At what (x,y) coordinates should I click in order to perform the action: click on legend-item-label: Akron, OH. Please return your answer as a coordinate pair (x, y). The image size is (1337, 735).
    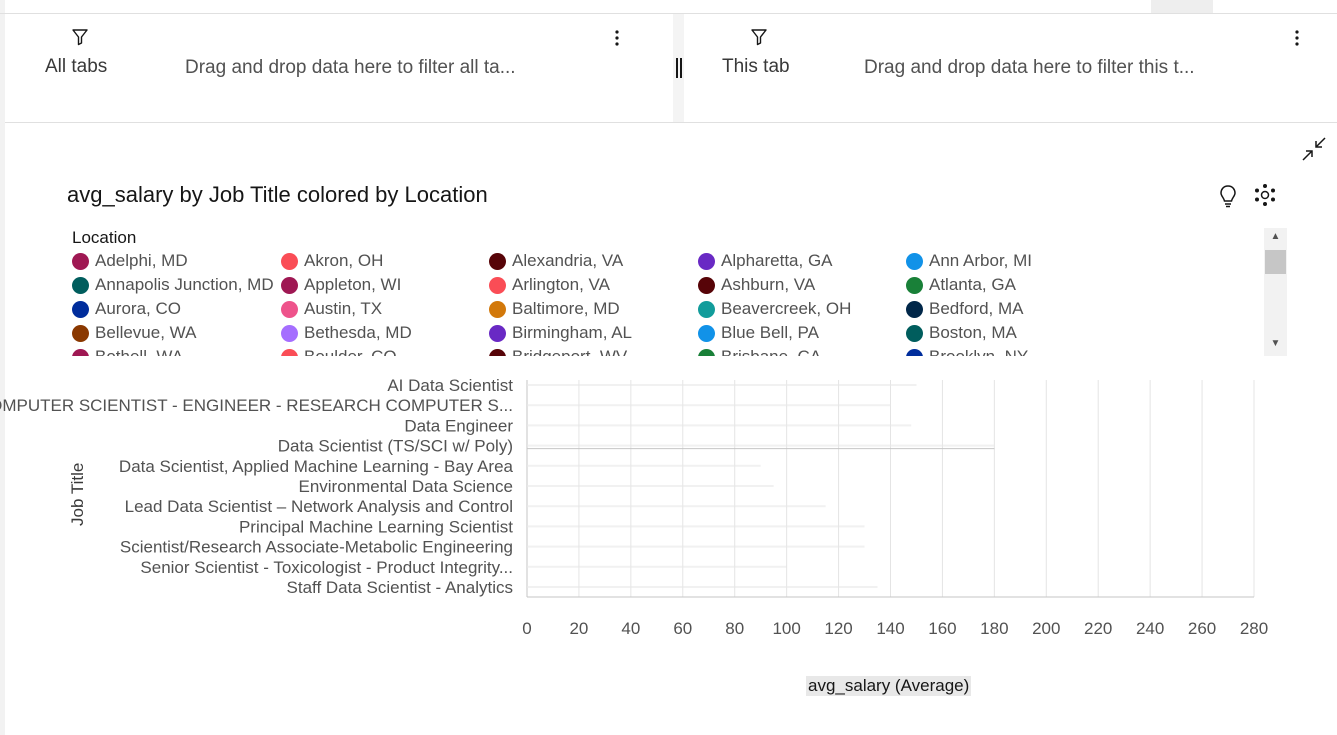
    Looking at the image, I should click on (344, 260).